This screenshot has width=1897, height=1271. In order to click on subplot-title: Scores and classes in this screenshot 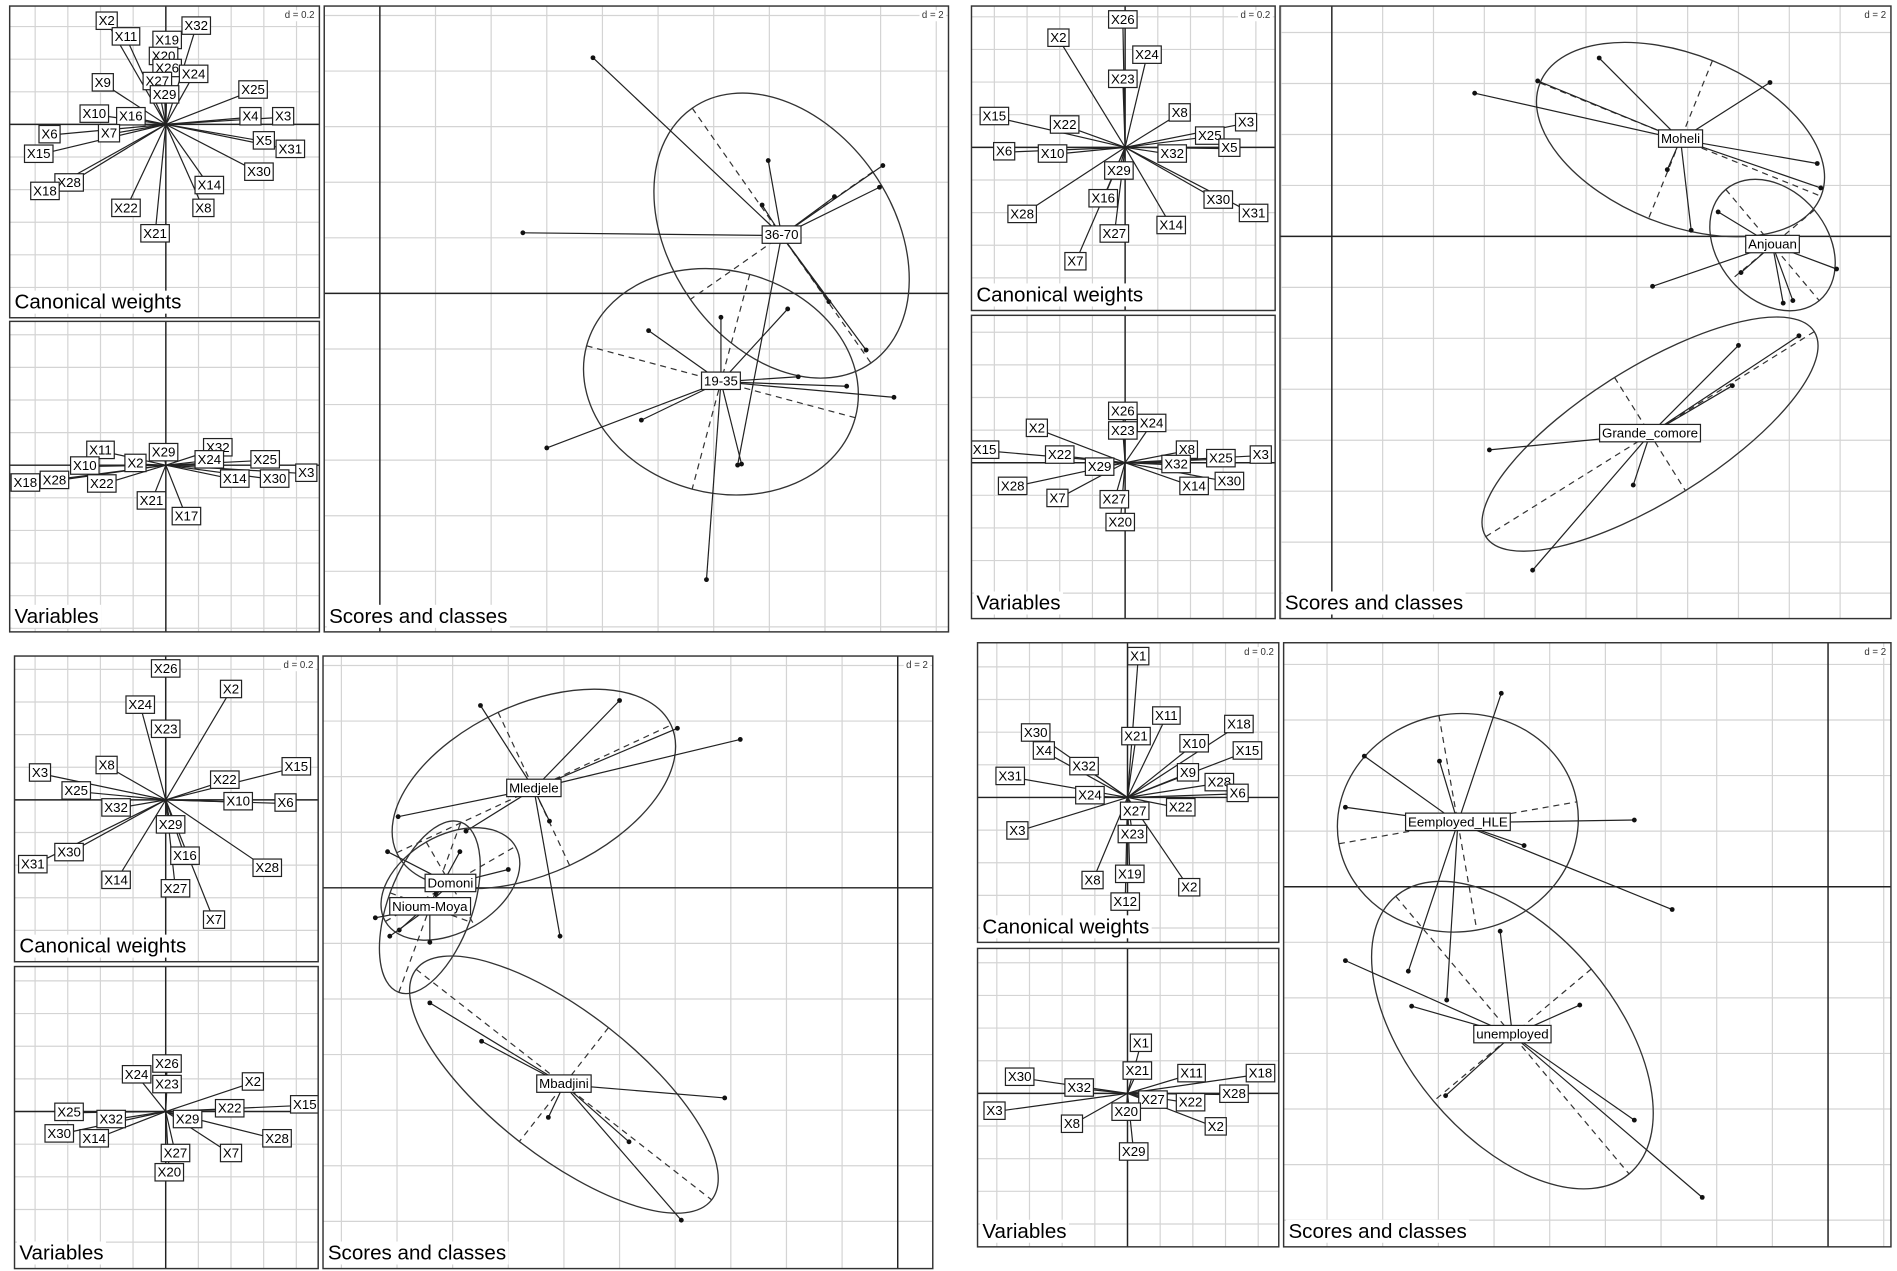, I will do `click(417, 1253)`.